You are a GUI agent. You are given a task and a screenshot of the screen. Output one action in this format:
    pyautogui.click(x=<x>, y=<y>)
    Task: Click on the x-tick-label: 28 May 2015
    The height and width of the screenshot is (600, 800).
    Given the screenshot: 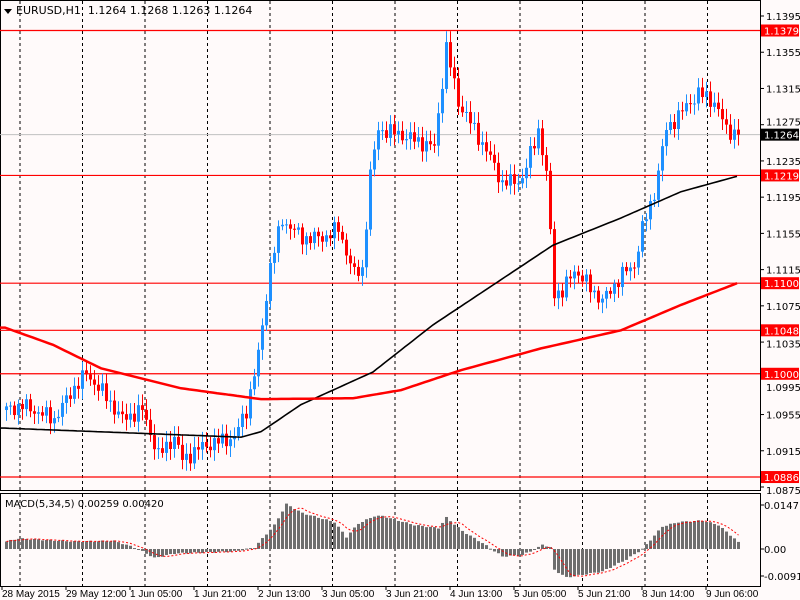 What is the action you would take?
    pyautogui.click(x=31, y=594)
    